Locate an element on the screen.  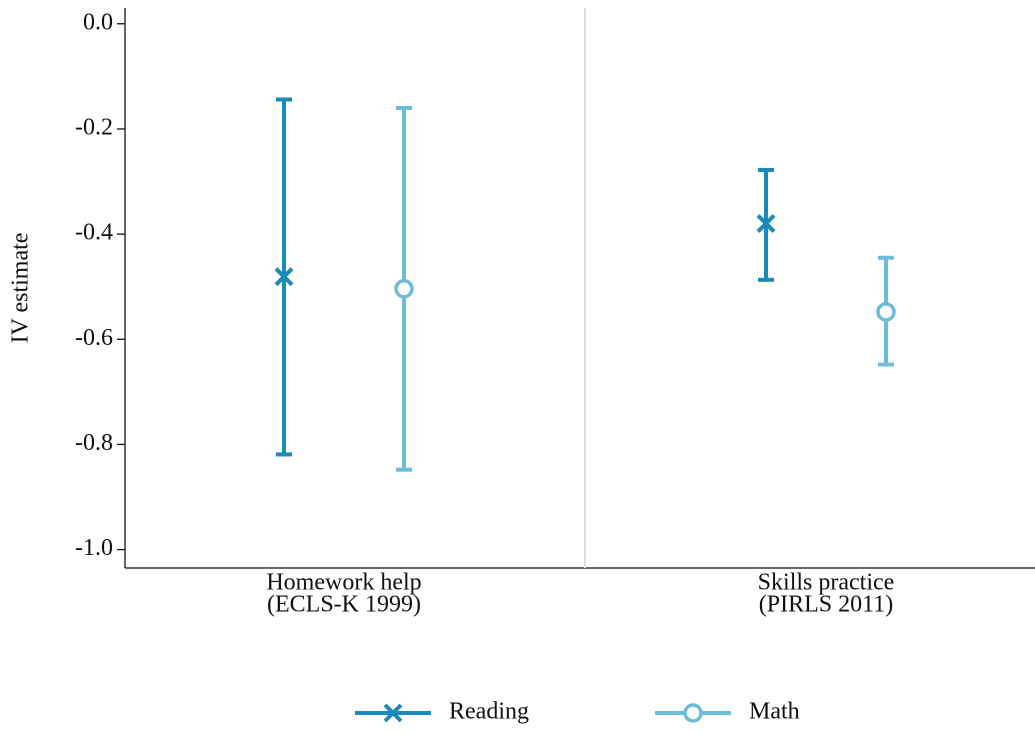
y-tick-label: -1.0 is located at coordinates (94, 548).